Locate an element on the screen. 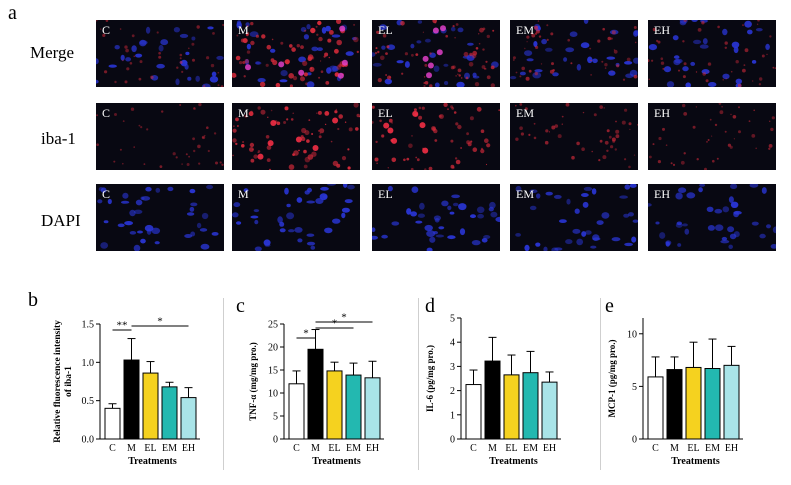 This screenshot has width=791, height=485. x-tick-label: EM is located at coordinates (712, 448).